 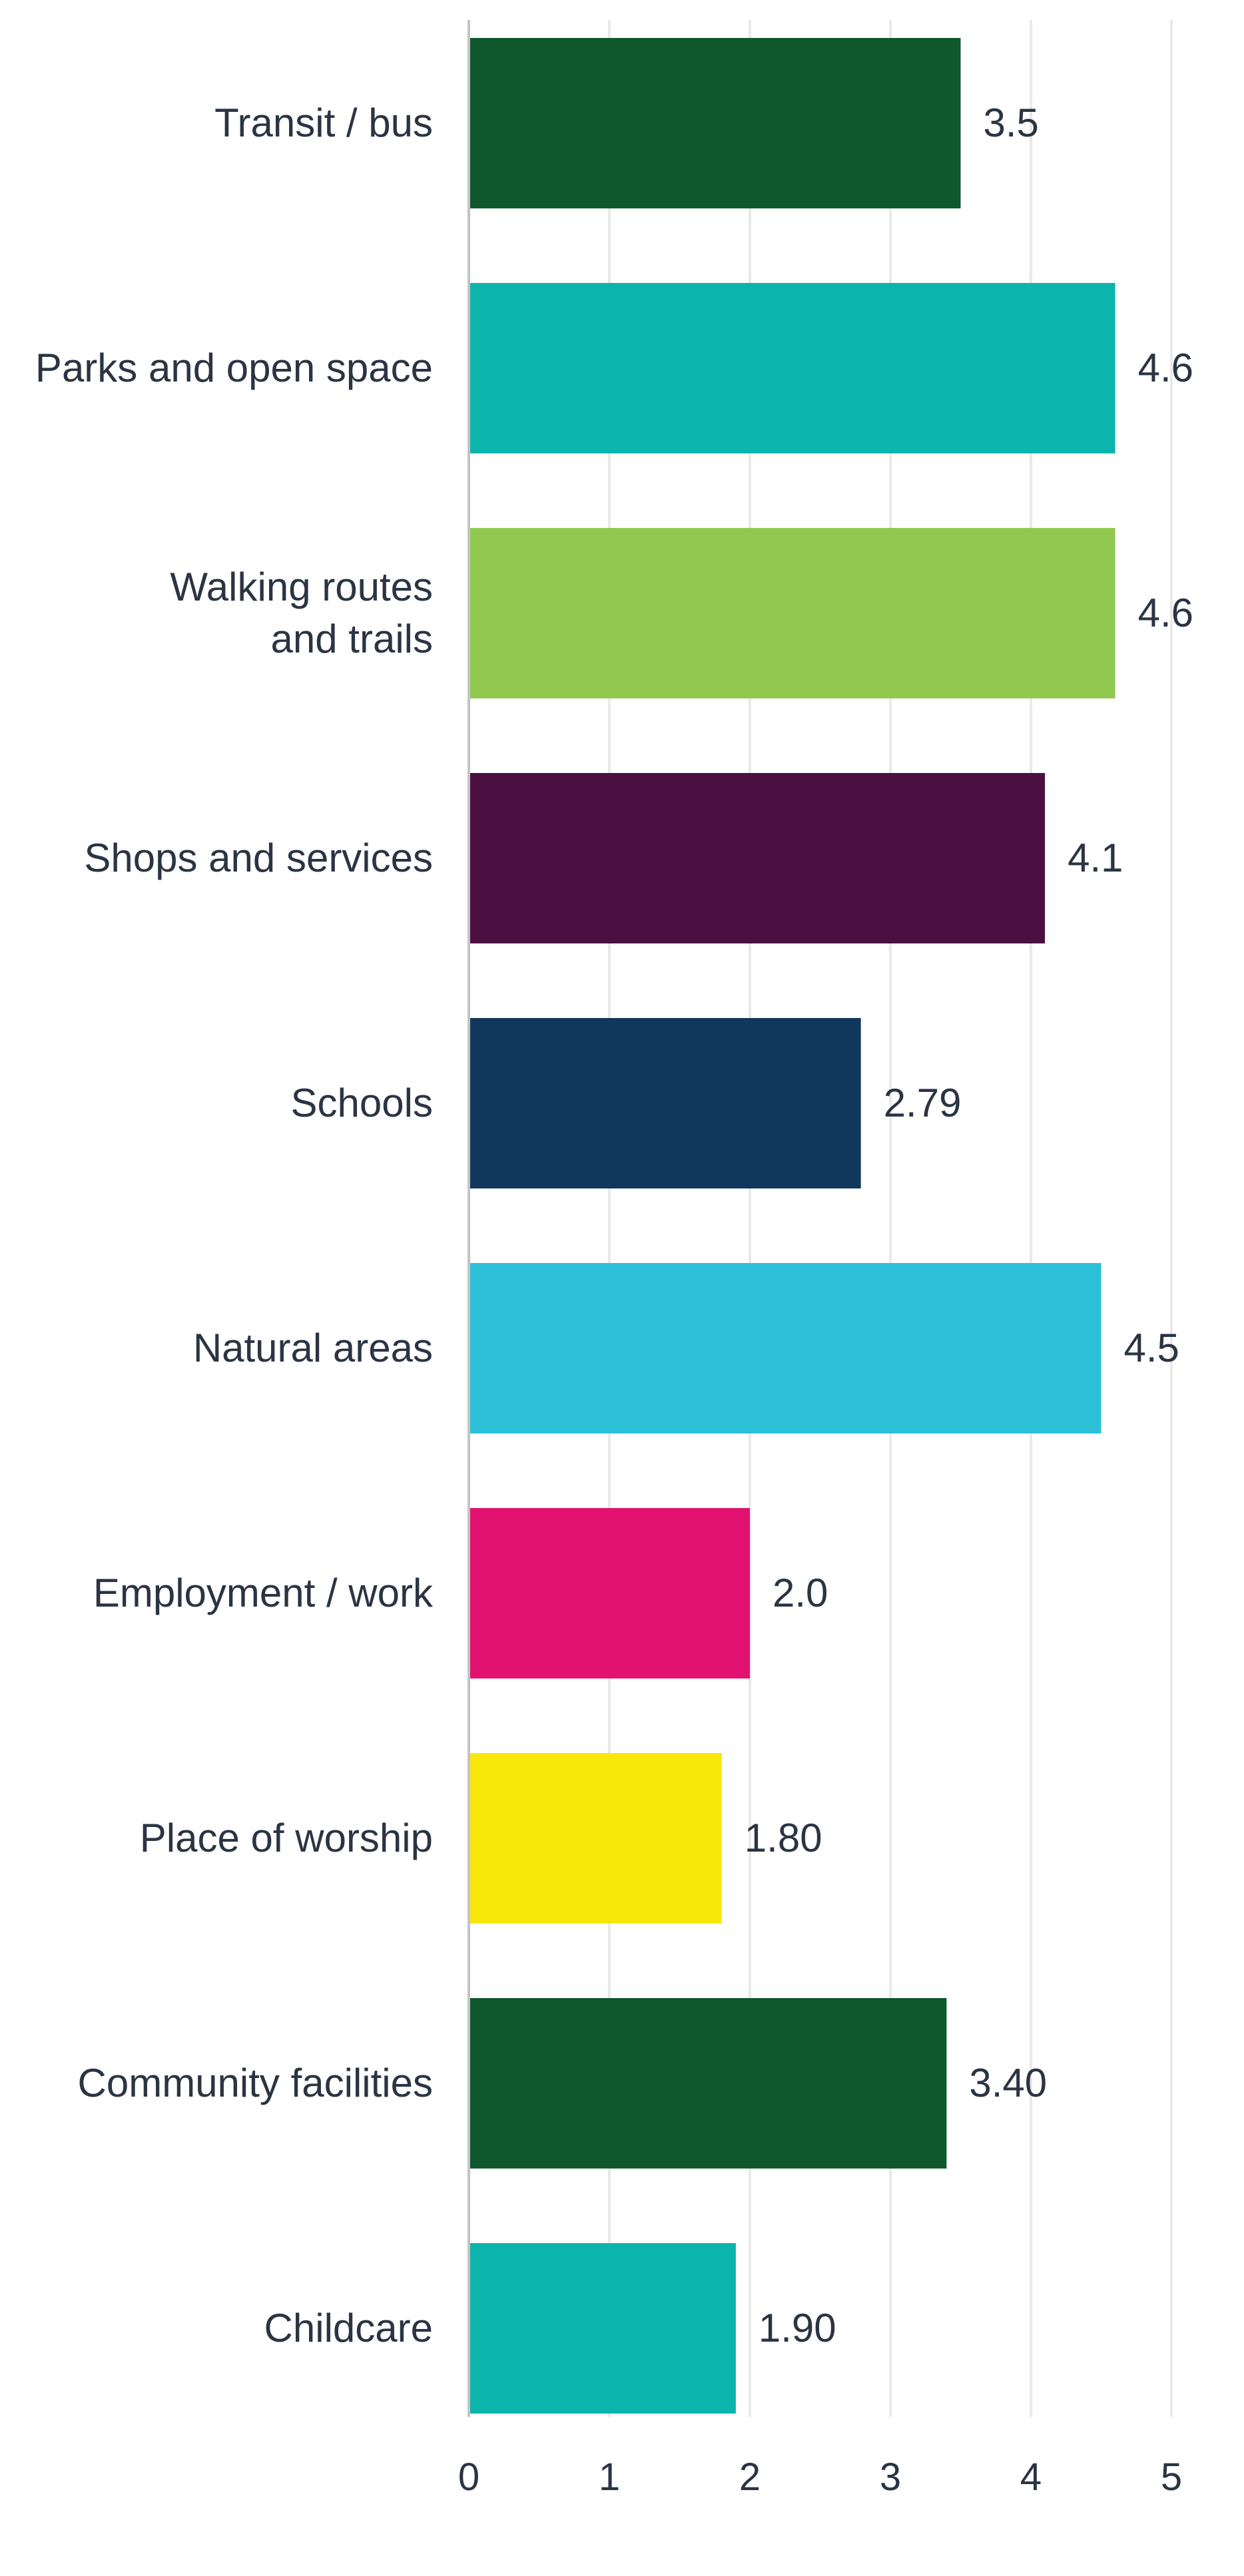 I want to click on x-tick-label: 4, so click(x=1031, y=2477).